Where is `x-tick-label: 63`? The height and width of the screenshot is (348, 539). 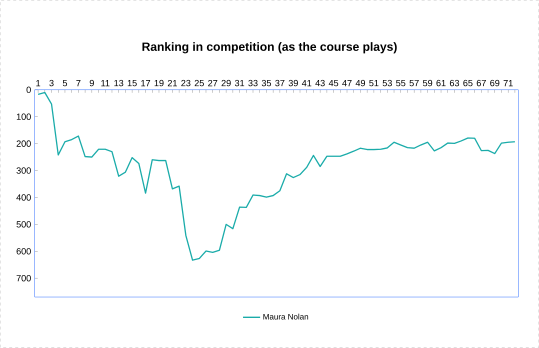 x-tick-label: 63 is located at coordinates (455, 83).